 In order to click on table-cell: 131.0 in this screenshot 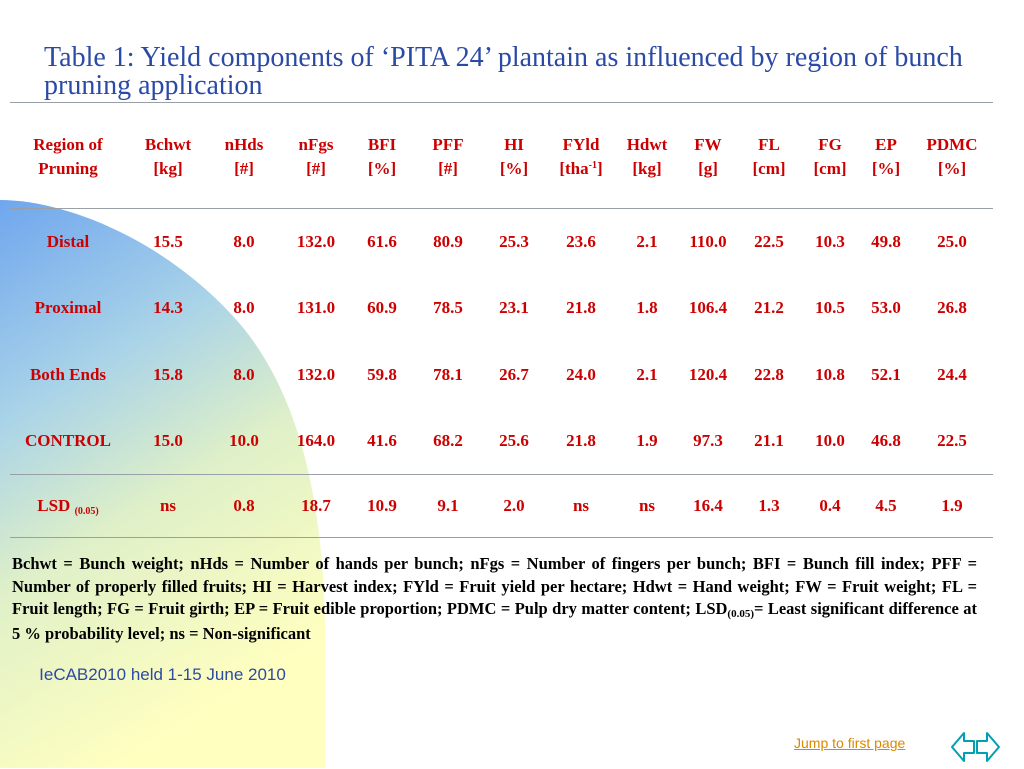, I will do `click(316, 307)`.